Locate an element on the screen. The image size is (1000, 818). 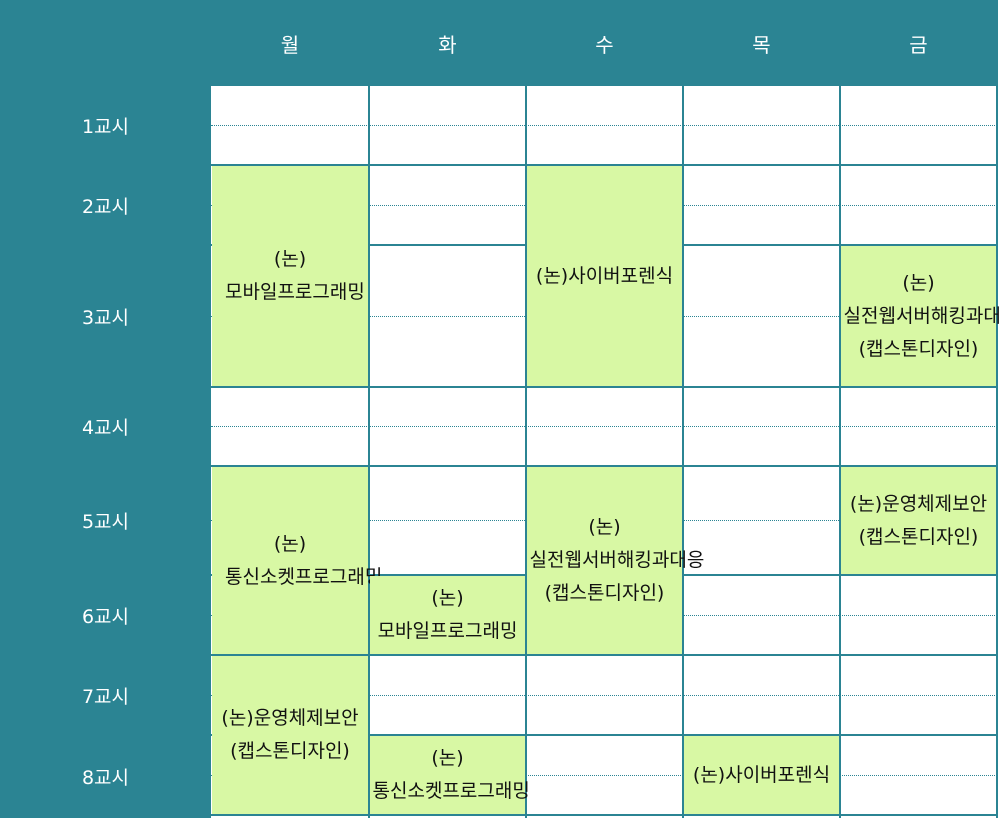
class-block-mon-mobile-programming: (논)모바일프로그래밍 is located at coordinates (290, 276).